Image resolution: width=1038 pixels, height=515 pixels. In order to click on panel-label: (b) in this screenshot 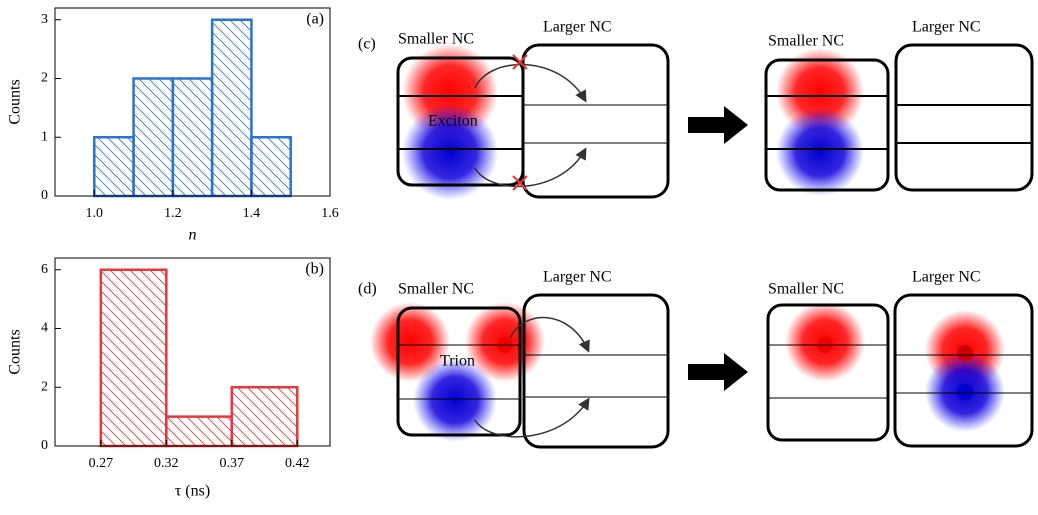, I will do `click(314, 269)`.